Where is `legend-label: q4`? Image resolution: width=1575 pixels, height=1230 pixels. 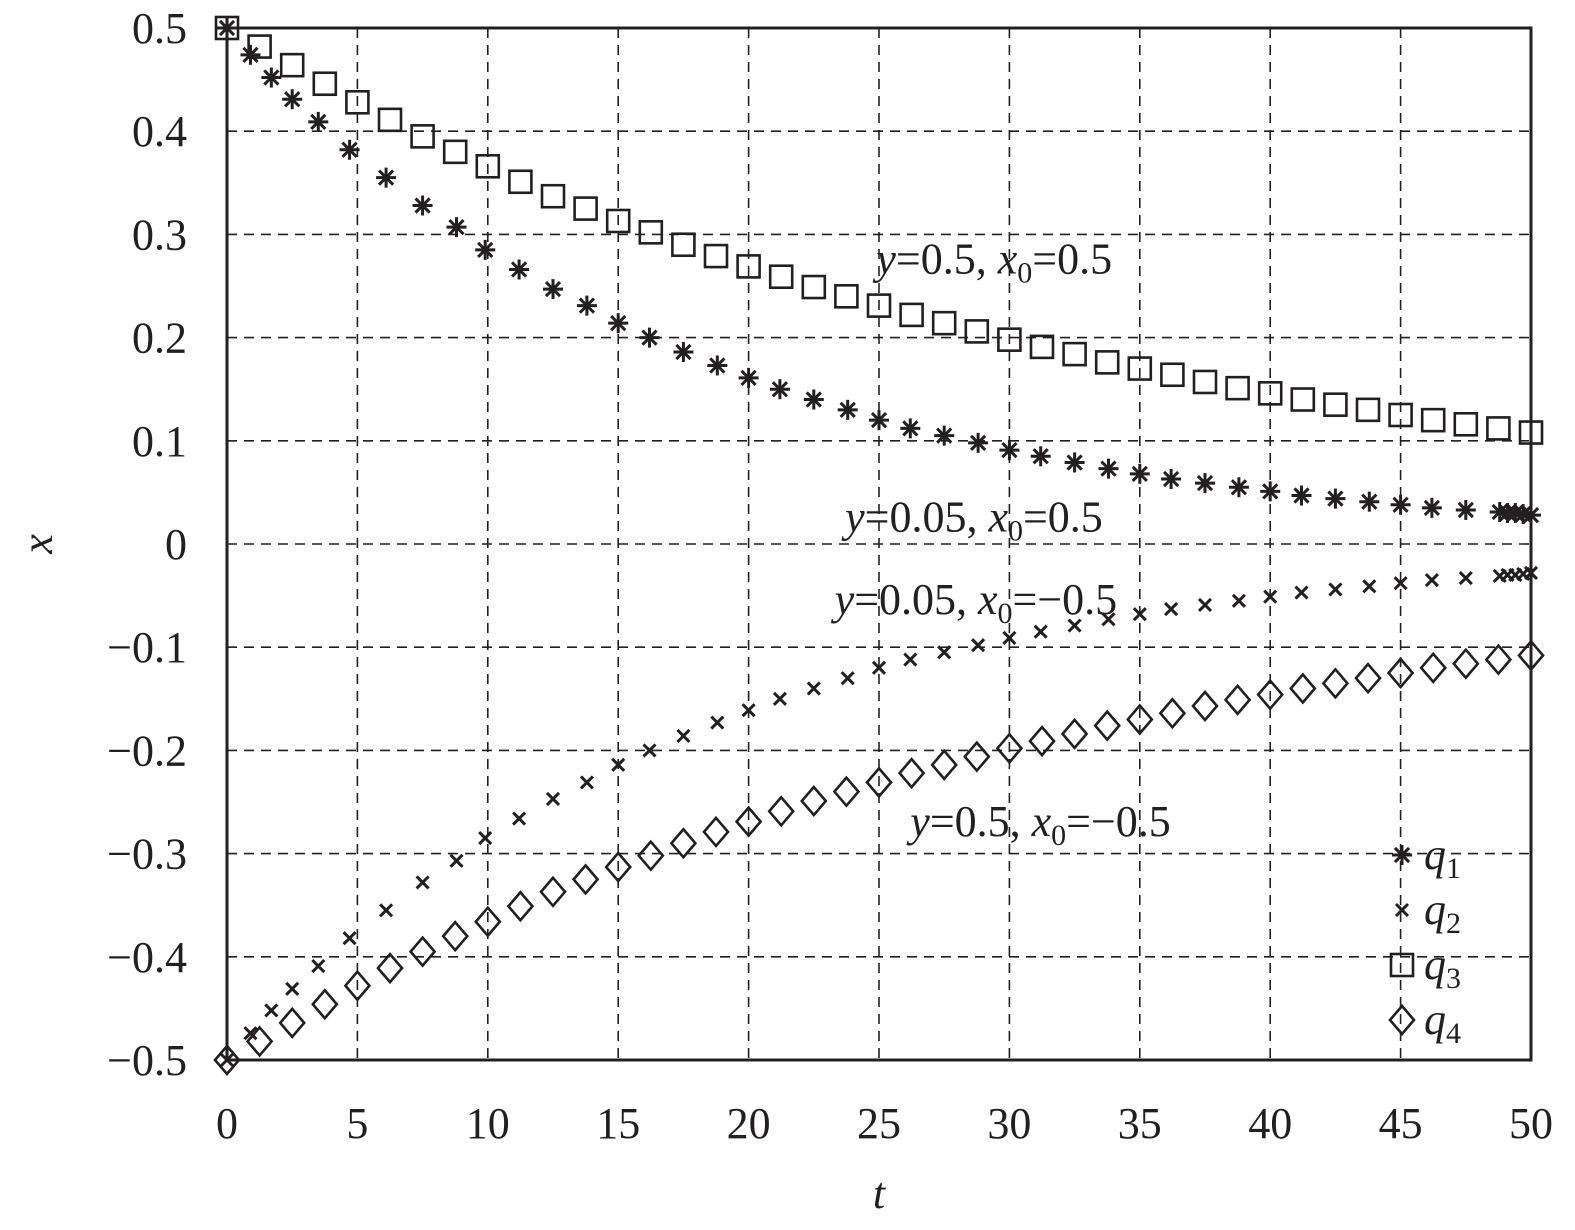 legend-label: q4 is located at coordinates (1442, 1022).